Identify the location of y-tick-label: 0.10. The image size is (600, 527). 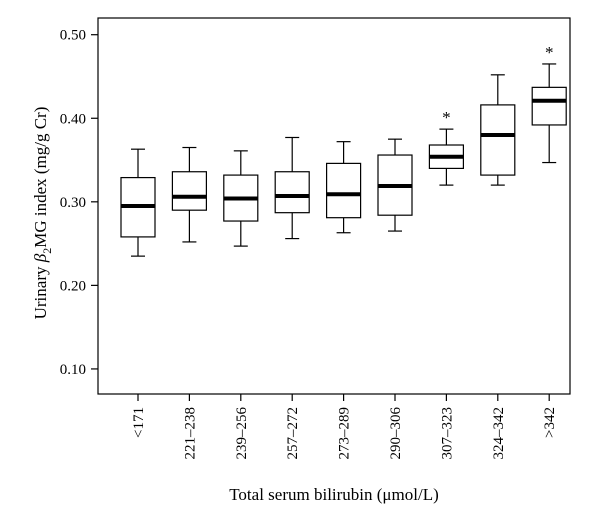
(73, 370).